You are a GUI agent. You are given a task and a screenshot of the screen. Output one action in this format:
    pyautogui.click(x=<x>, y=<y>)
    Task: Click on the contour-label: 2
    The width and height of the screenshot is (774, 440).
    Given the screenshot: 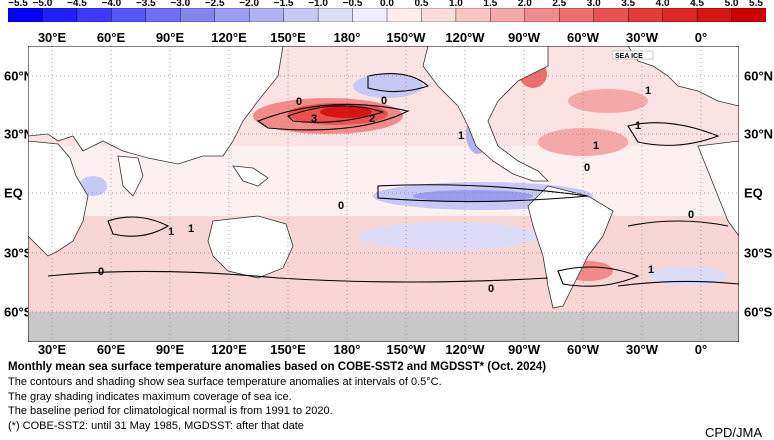 What is the action you would take?
    pyautogui.click(x=372, y=119)
    